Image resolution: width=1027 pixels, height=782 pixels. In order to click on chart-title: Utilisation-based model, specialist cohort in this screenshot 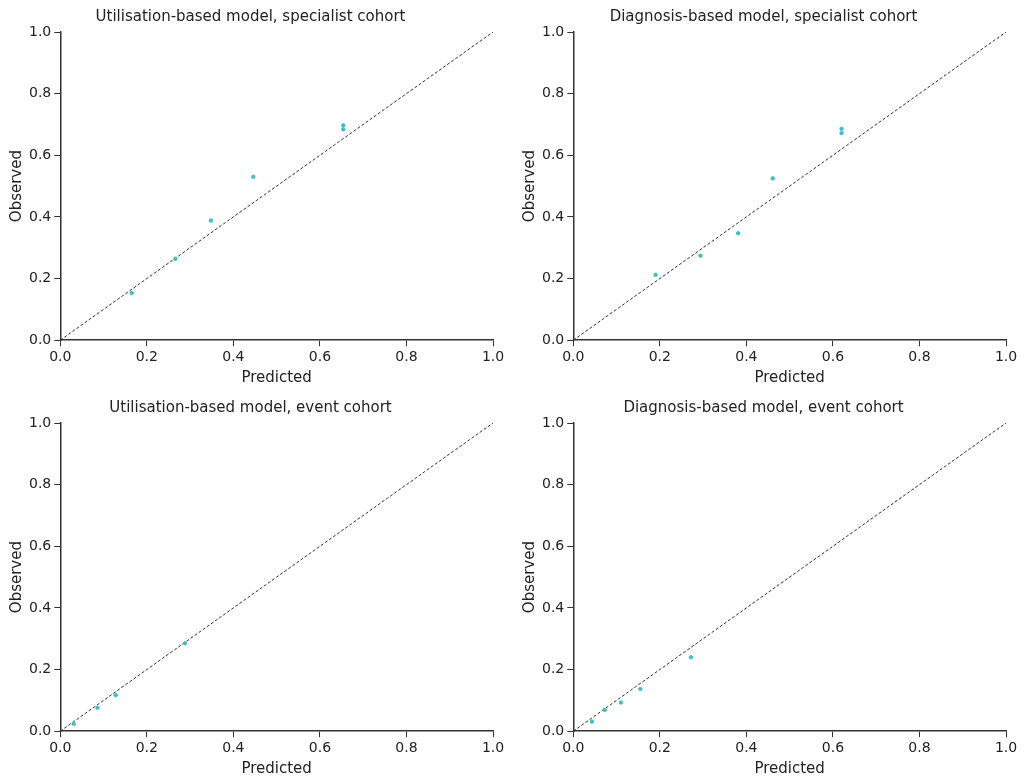, I will do `click(250, 15)`.